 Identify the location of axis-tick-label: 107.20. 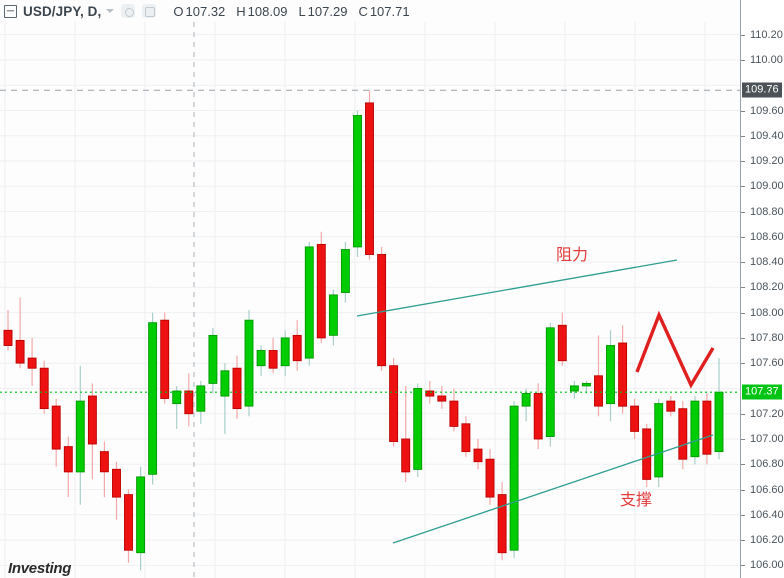
(767, 413).